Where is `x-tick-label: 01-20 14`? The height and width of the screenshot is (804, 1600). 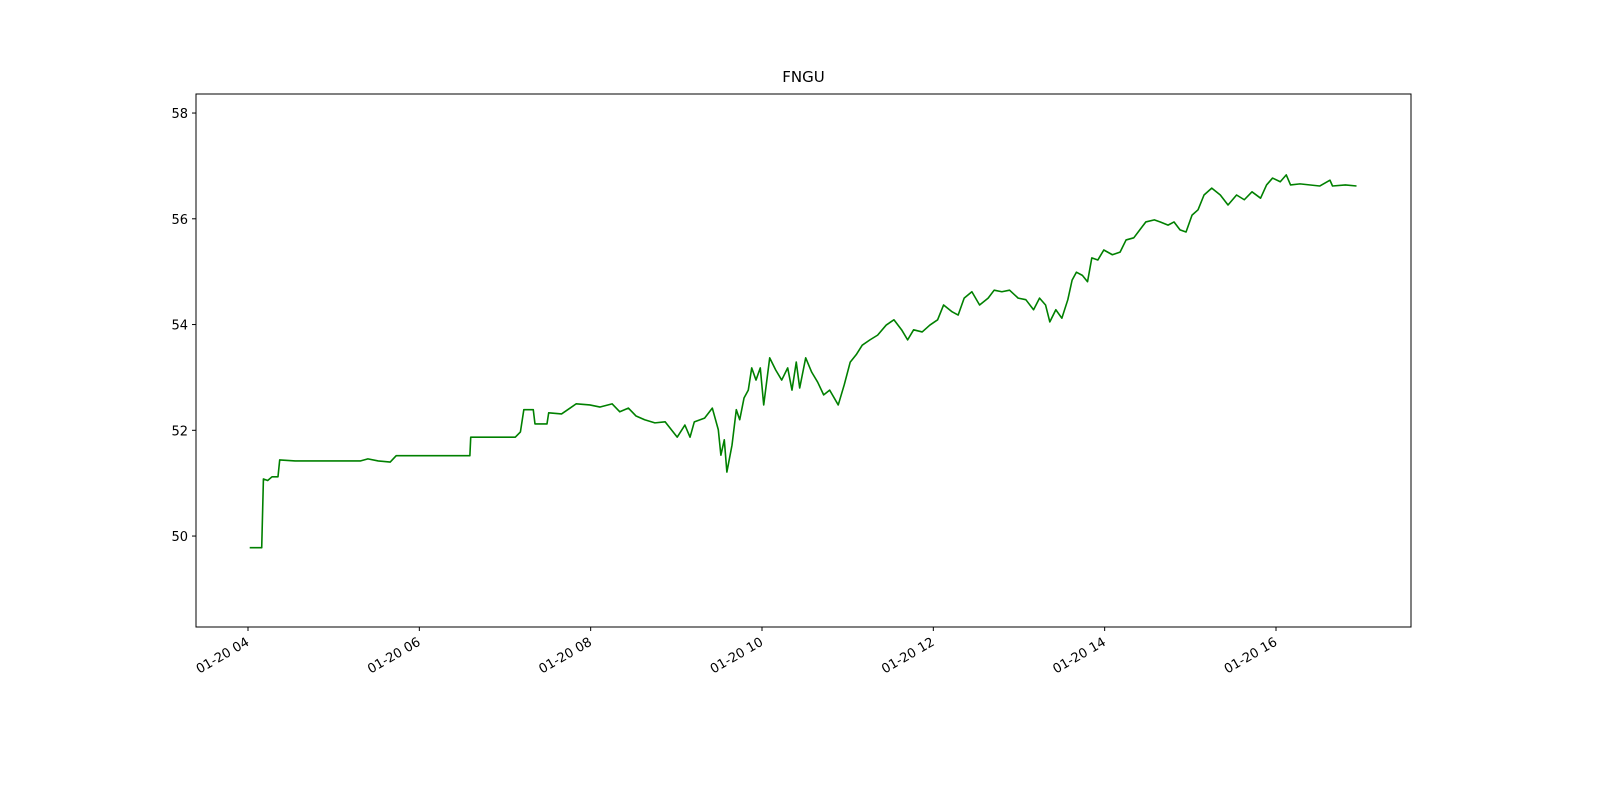 x-tick-label: 01-20 14 is located at coordinates (1080, 656).